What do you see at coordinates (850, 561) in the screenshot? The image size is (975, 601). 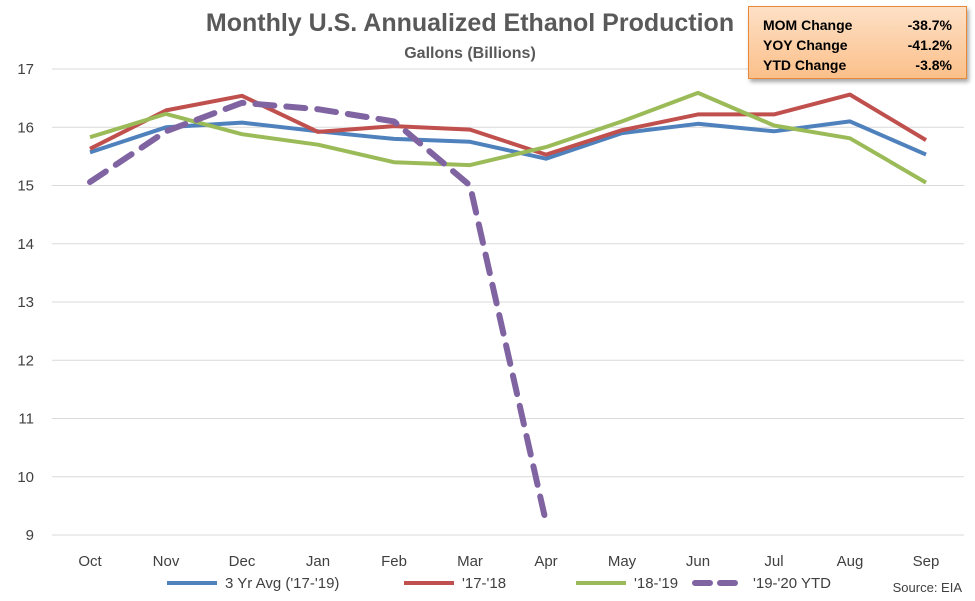 I see `x-tick-label: Aug` at bounding box center [850, 561].